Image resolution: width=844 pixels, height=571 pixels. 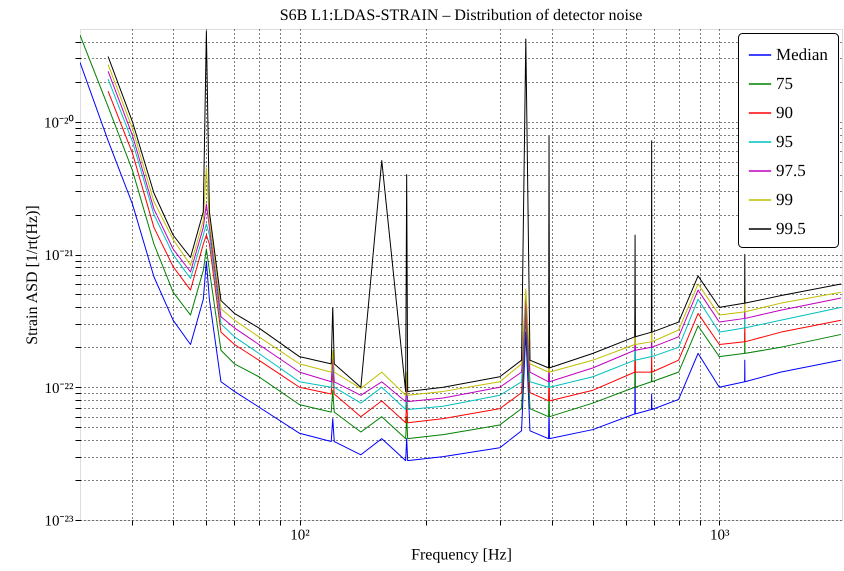 I want to click on x-tick-label: 10³, so click(x=720, y=536).